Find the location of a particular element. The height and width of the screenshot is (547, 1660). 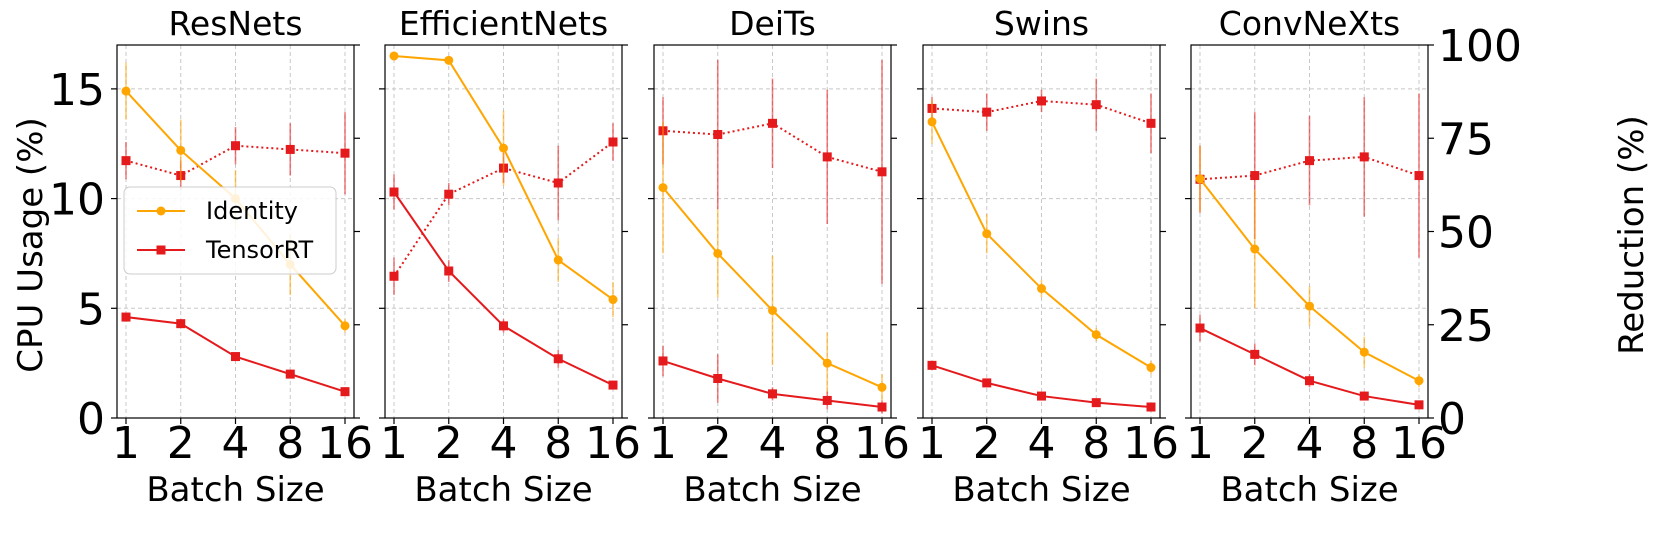

panel-title: ConvNeXts is located at coordinates (1309, 23).